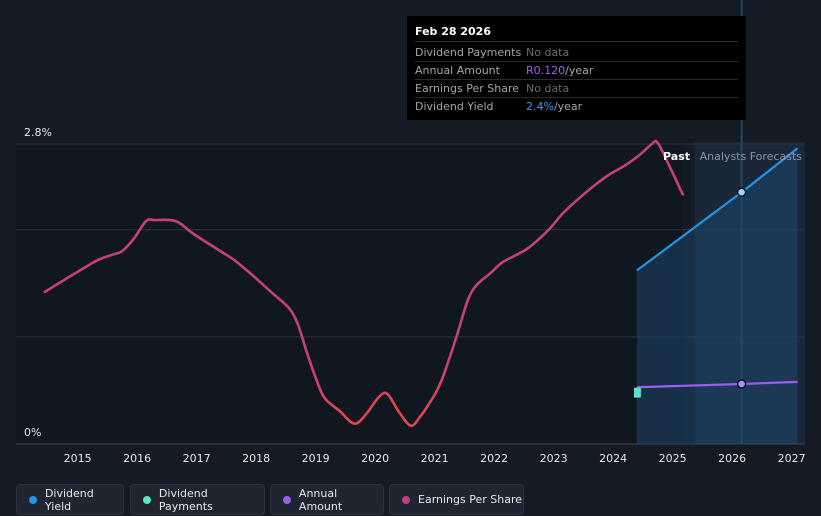 This screenshot has height=516, width=821. Describe the element at coordinates (78, 458) in the screenshot. I see `x-tick-label: 2015` at that location.